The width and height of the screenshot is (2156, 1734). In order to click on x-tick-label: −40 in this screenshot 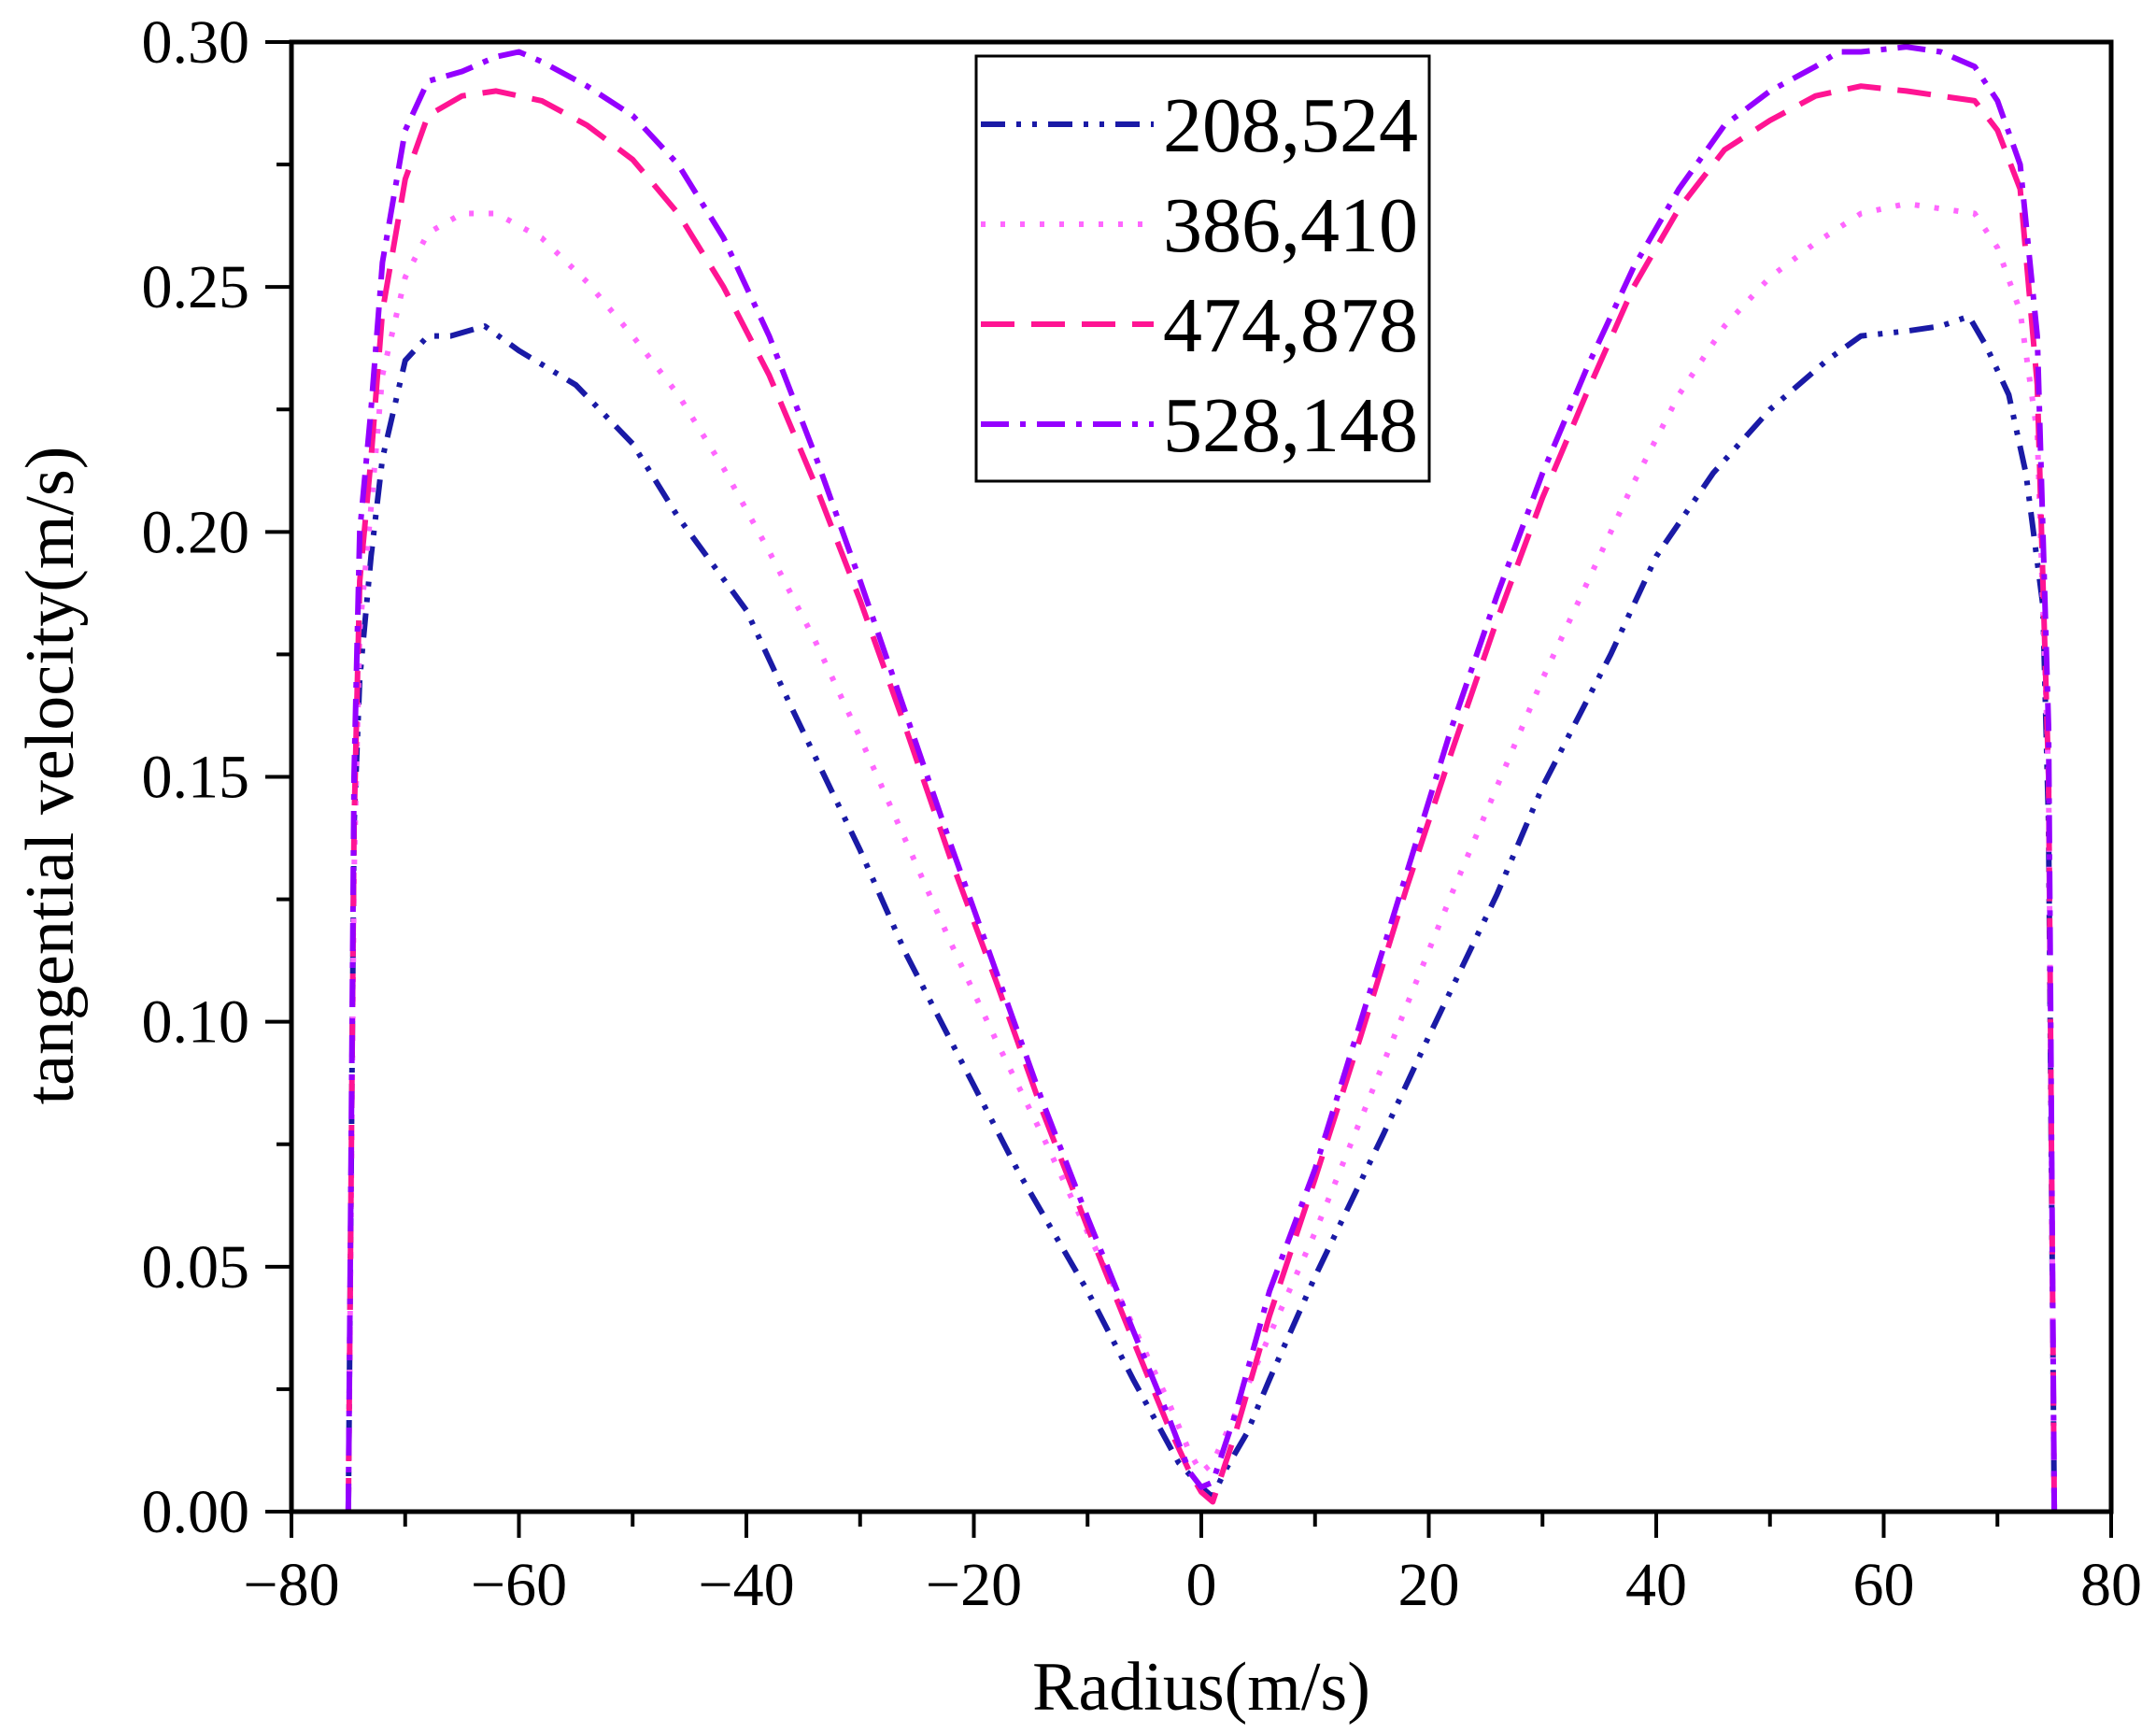, I will do `click(746, 1585)`.